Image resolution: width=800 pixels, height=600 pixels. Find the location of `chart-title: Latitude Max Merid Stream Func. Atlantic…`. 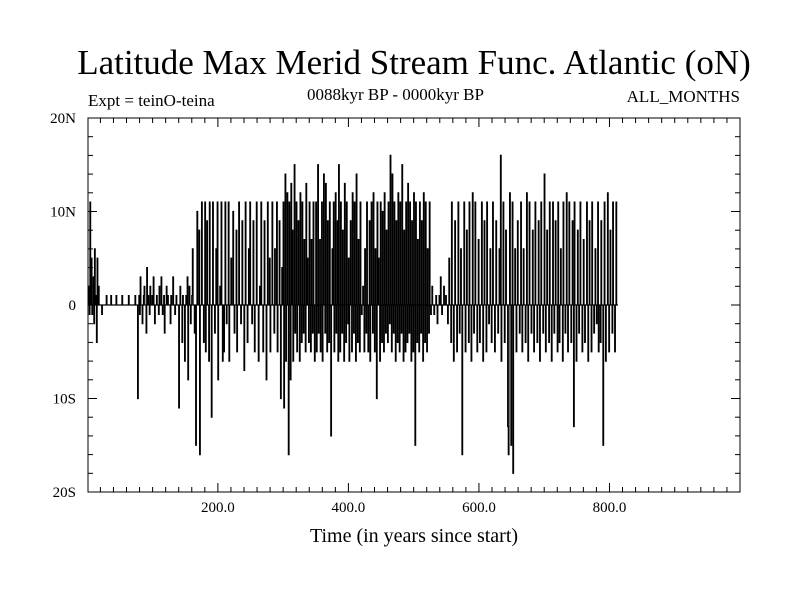

chart-title: Latitude Max Merid Stream Func. Atlantic… is located at coordinates (414, 62).